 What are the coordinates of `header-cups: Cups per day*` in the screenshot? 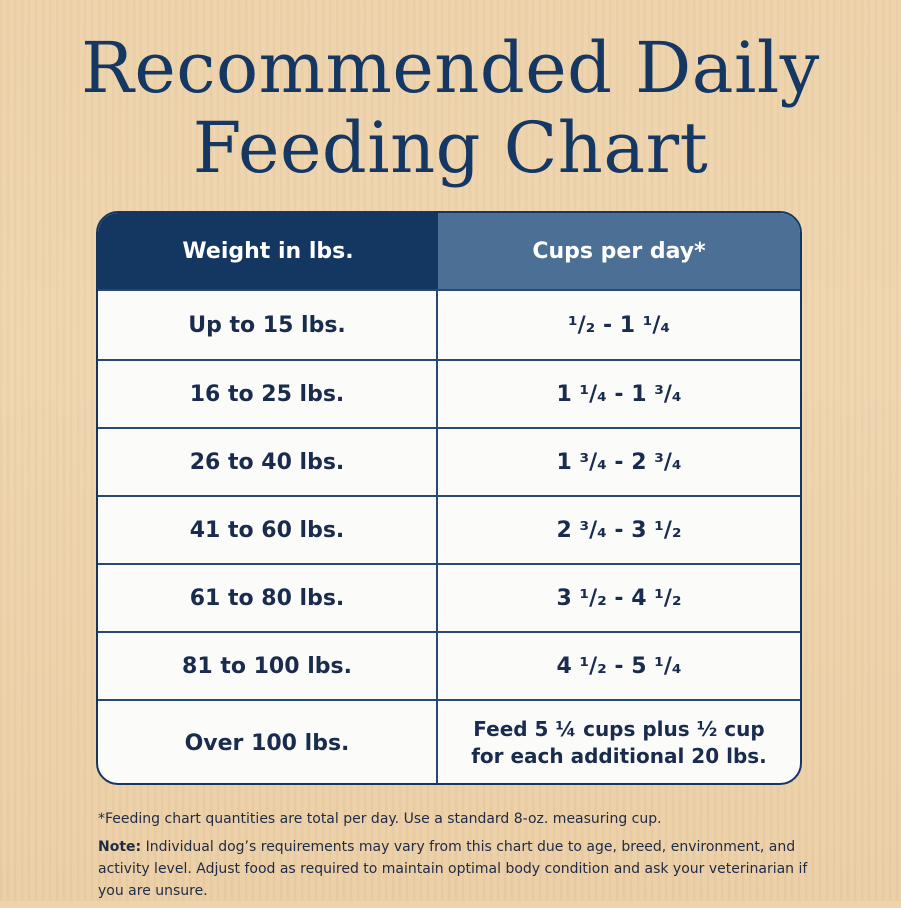 It's located at (619, 251).